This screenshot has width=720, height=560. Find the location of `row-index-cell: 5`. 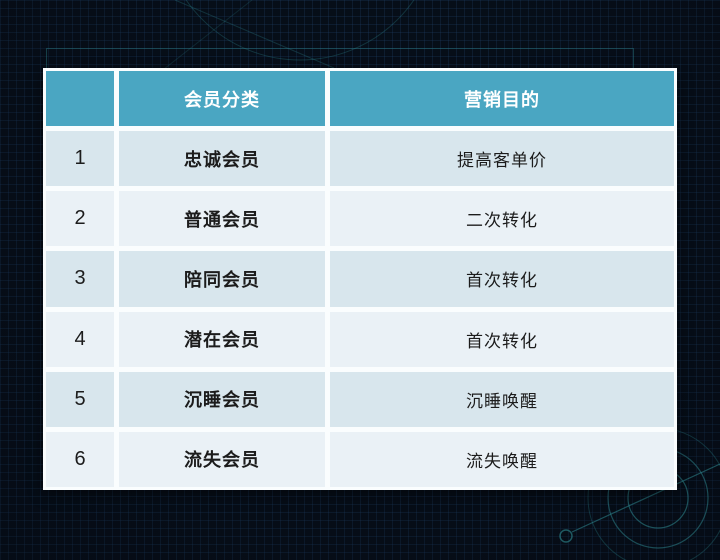

row-index-cell: 5 is located at coordinates (80, 399).